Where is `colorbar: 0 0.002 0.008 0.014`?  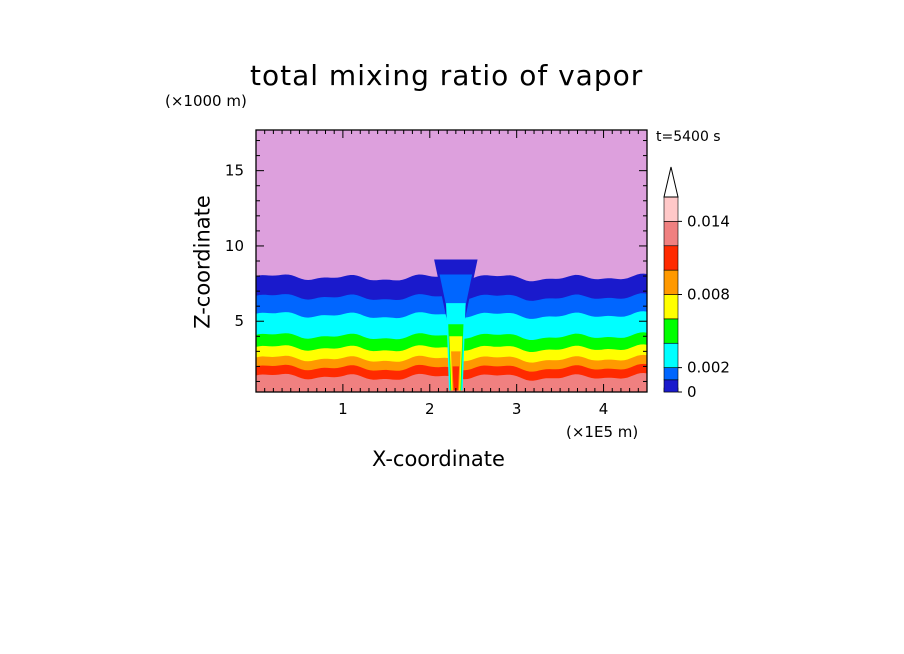 colorbar: 0 0.002 0.008 0.014 is located at coordinates (696, 283).